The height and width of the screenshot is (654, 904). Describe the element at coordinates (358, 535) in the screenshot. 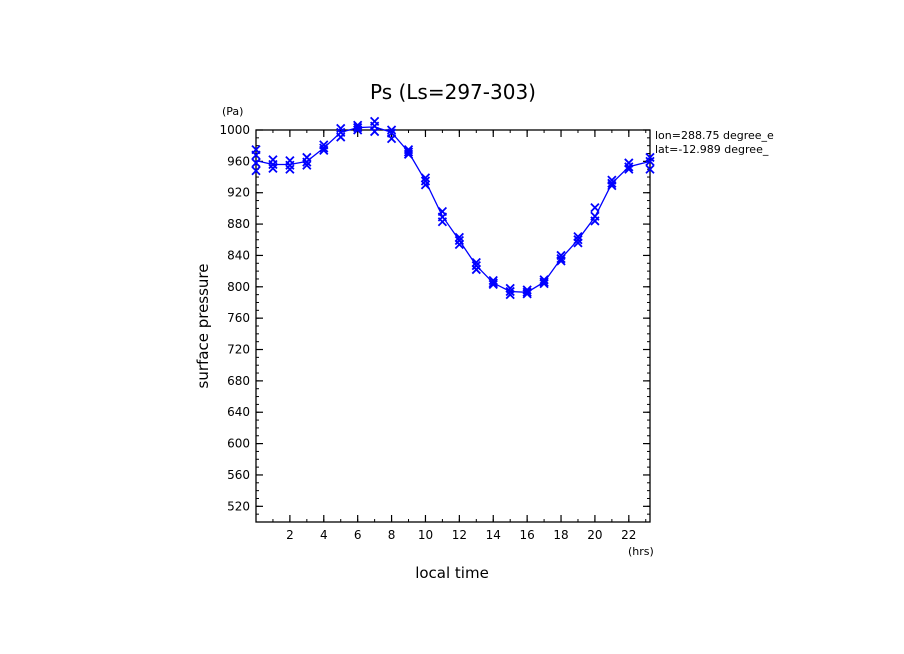

I see `x-tick-label: 6` at that location.